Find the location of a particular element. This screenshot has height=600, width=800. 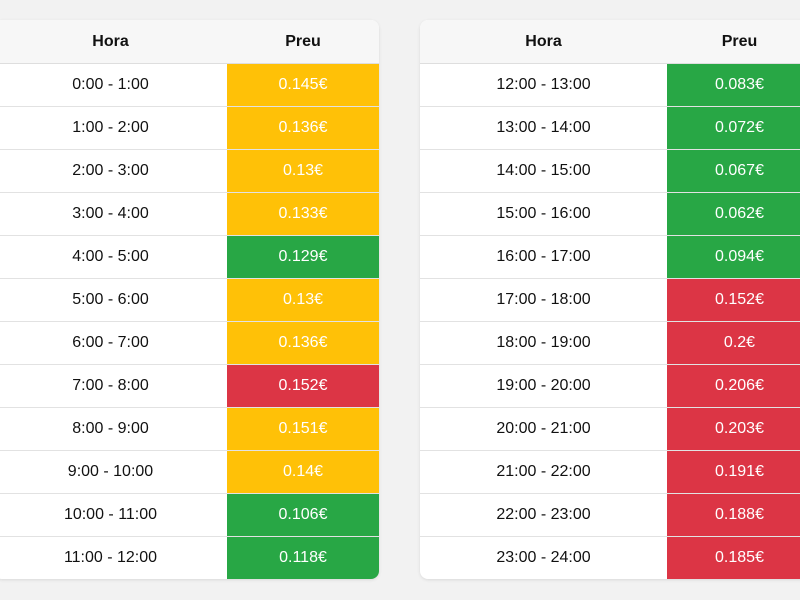

table-row: 23:00 - 24:00 0.185€ is located at coordinates (610, 557).